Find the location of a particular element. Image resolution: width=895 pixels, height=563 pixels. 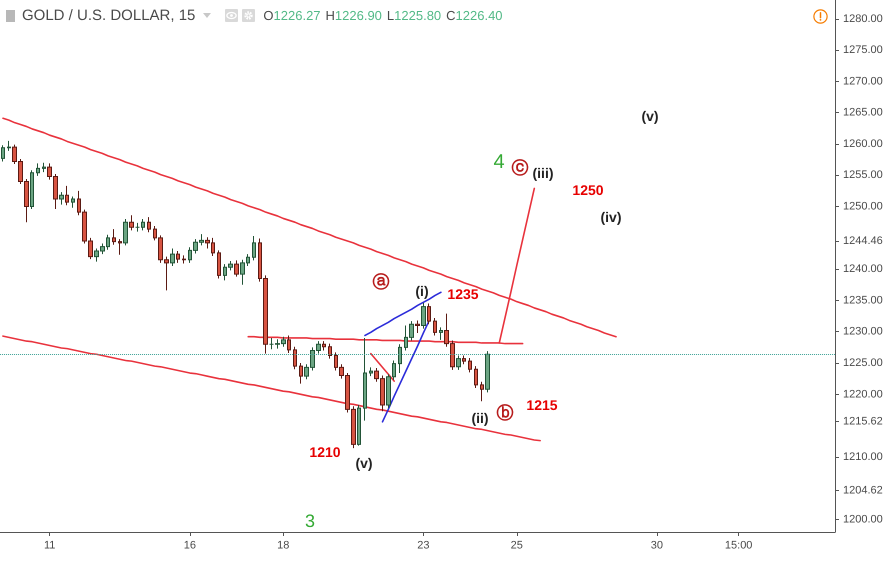

y-tick-label: 1240.00 is located at coordinates (863, 269).